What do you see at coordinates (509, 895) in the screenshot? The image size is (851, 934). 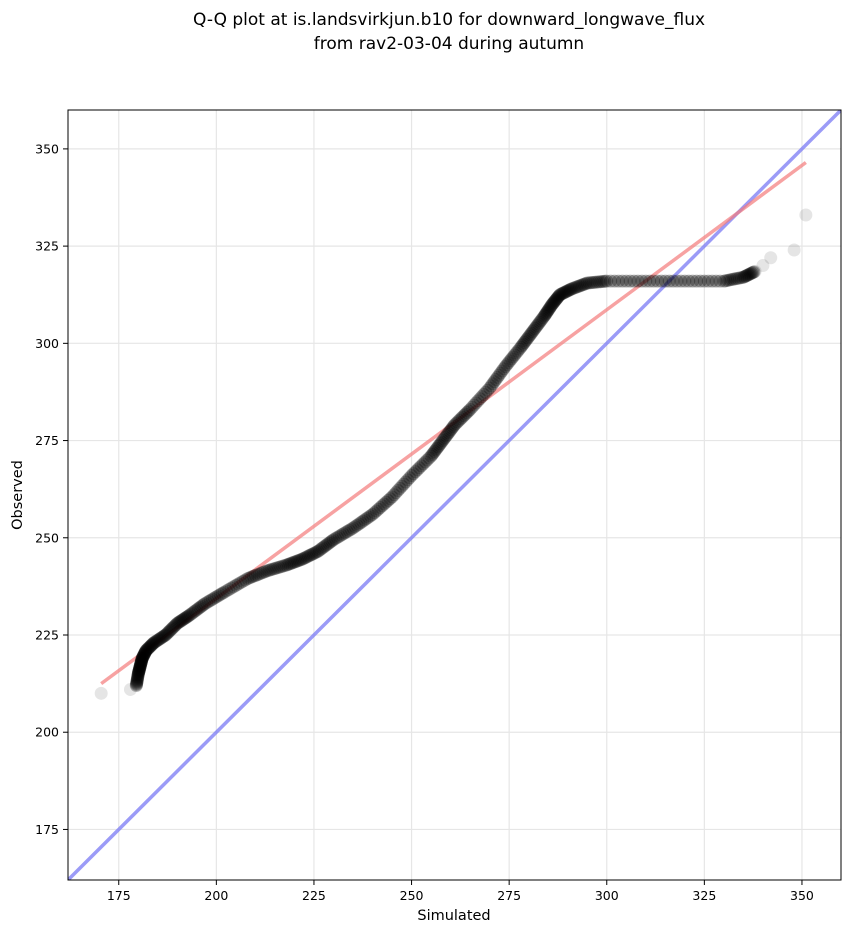 I see `x-tick-label-4: 275` at bounding box center [509, 895].